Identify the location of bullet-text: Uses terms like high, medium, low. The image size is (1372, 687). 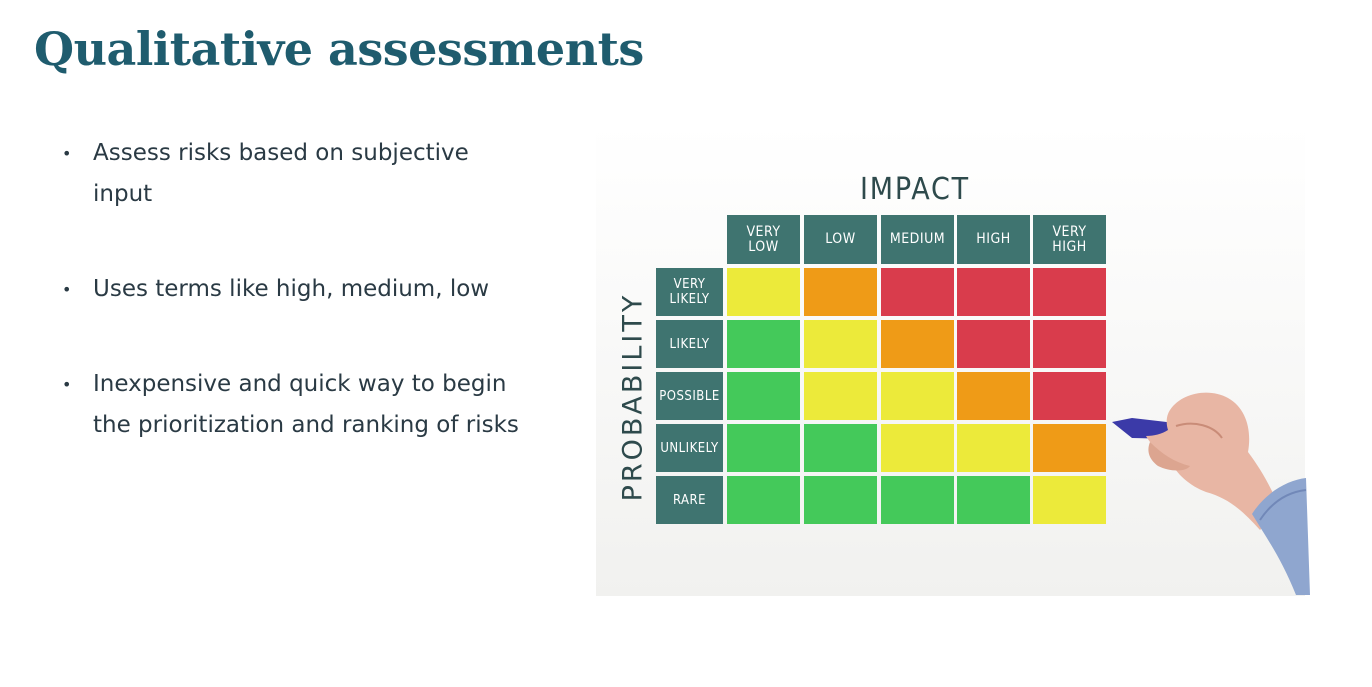
(291, 289).